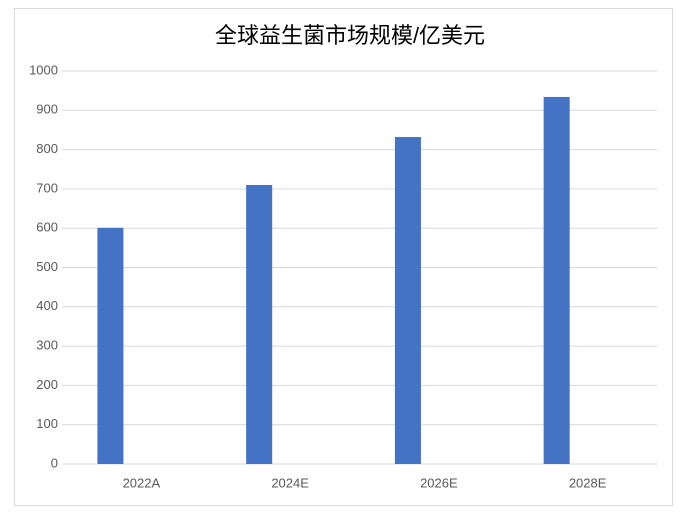  What do you see at coordinates (350, 35) in the screenshot?
I see `chart-title: 全球益生菌市场规模/亿美元` at bounding box center [350, 35].